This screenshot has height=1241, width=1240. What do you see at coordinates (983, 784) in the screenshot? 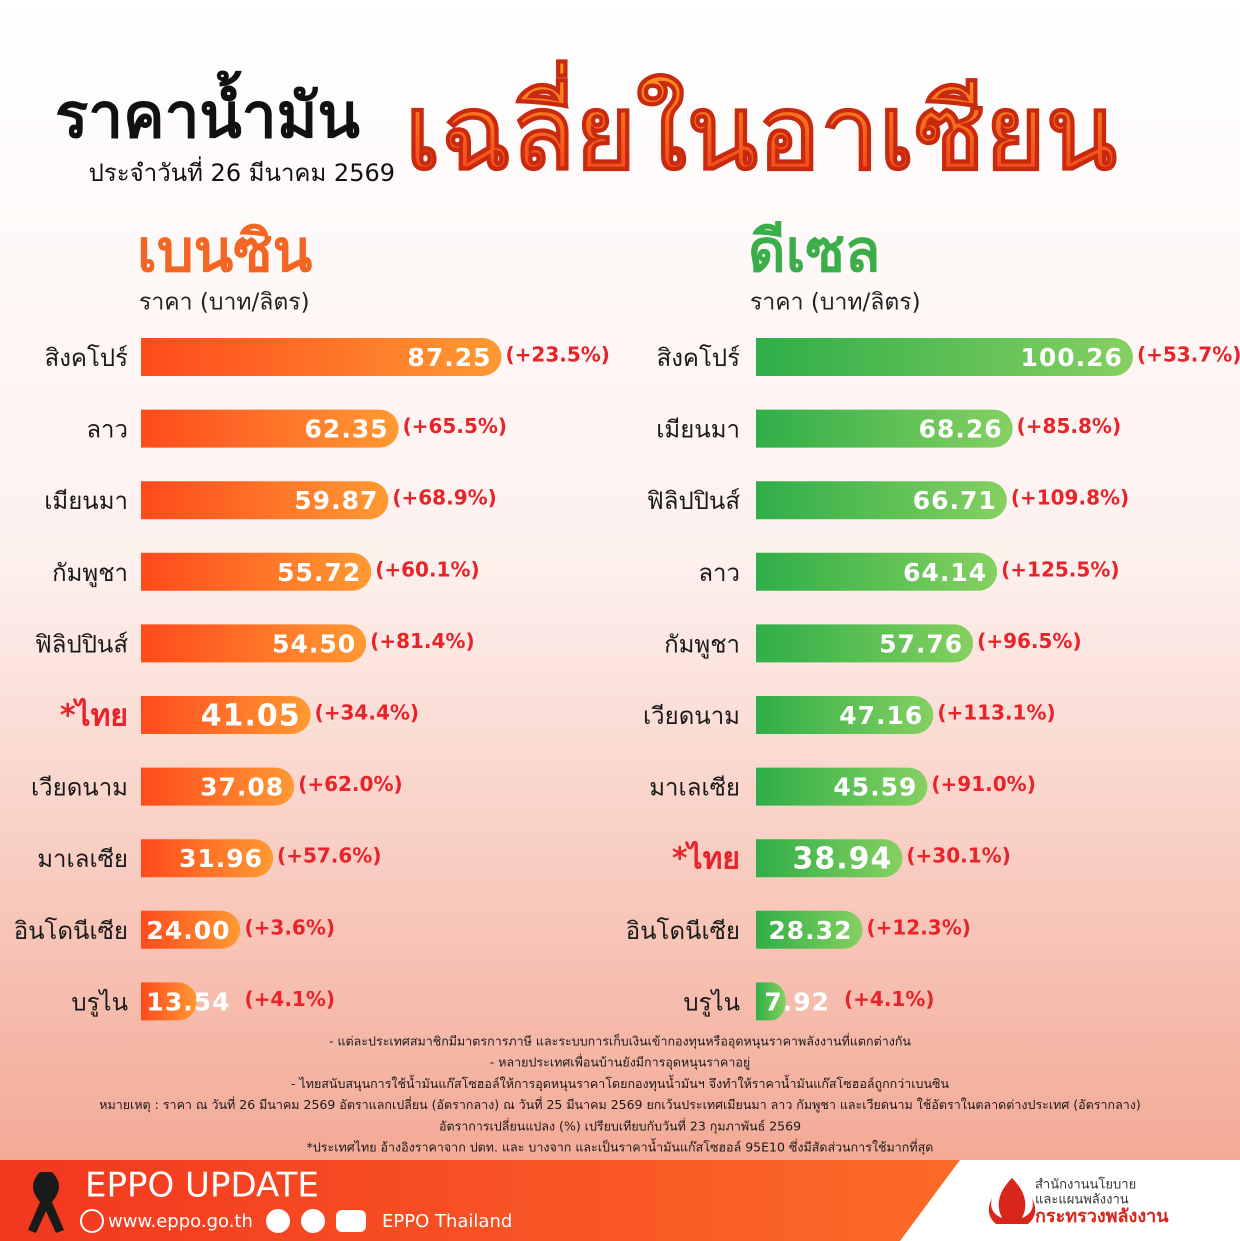
I see `change-label: (+91.0%)` at bounding box center [983, 784].